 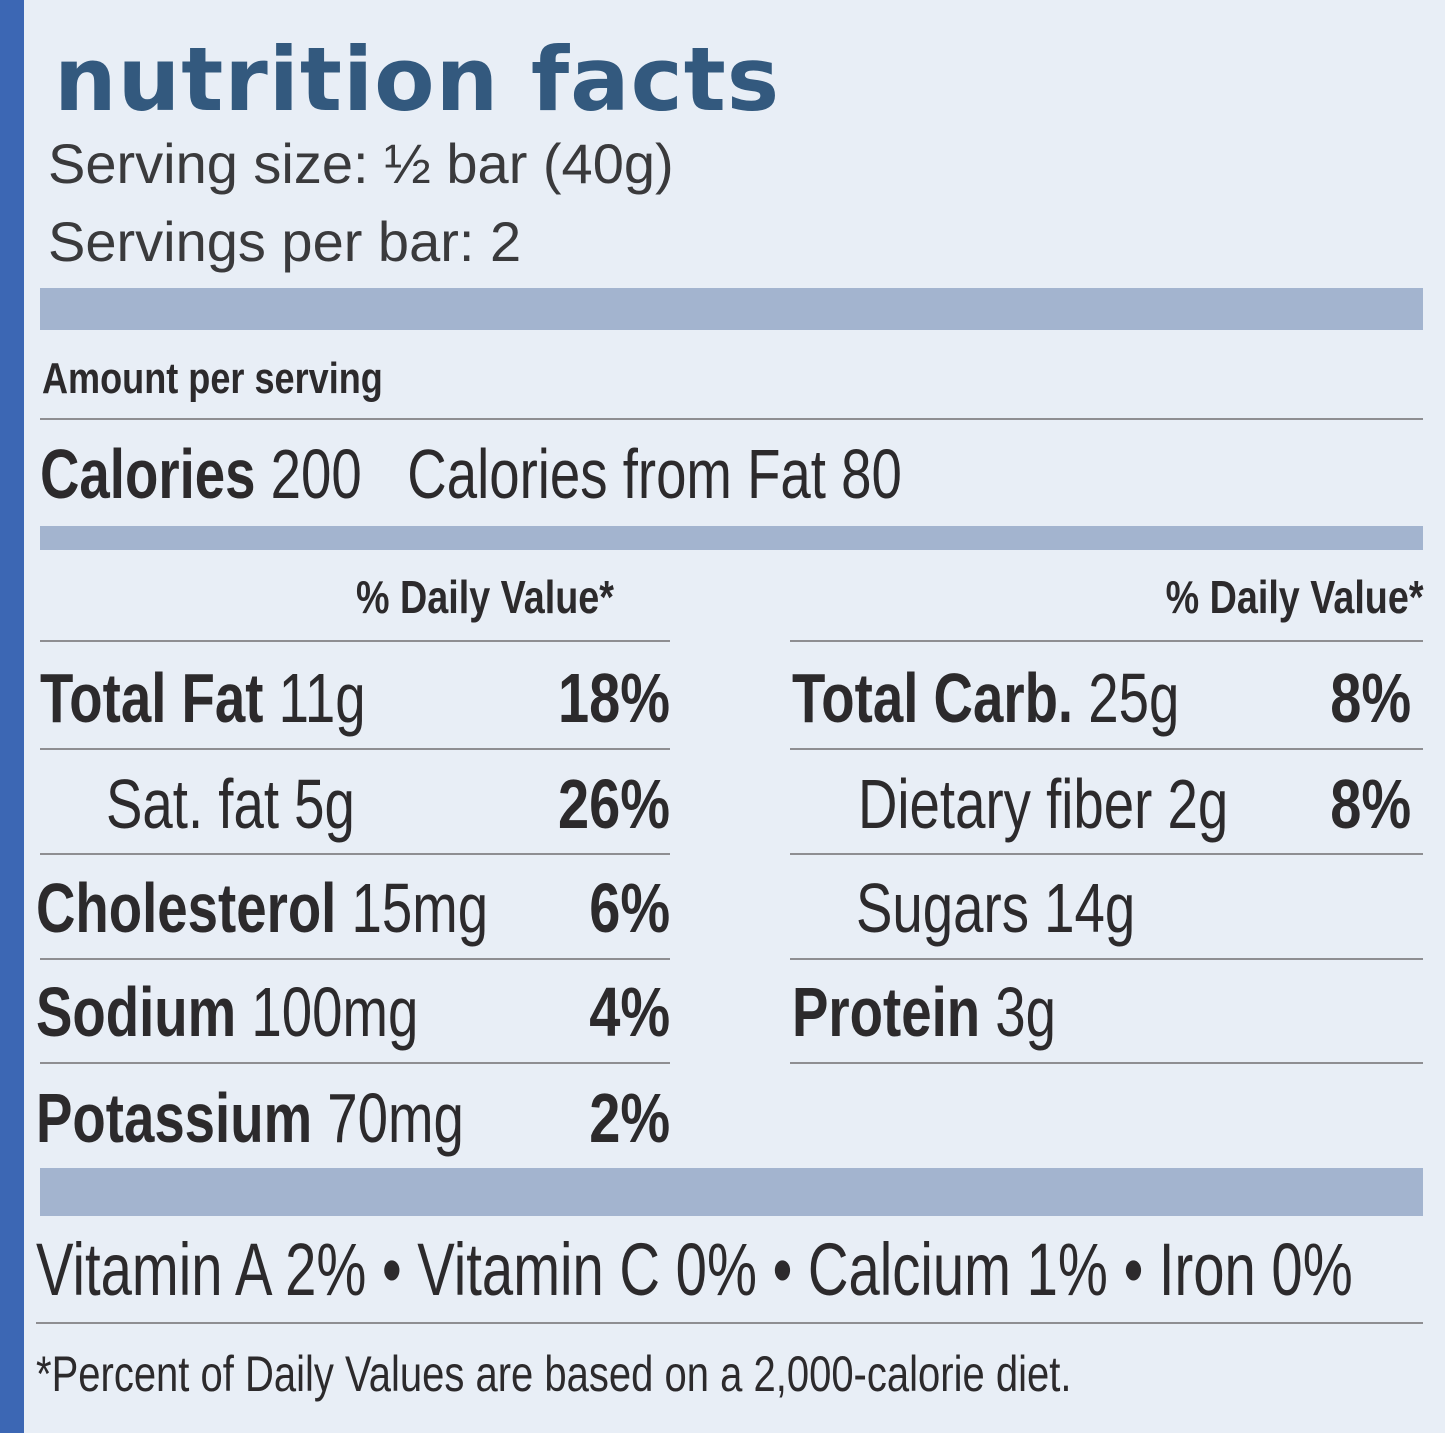 I want to click on divider-calories, so click(x=731, y=419).